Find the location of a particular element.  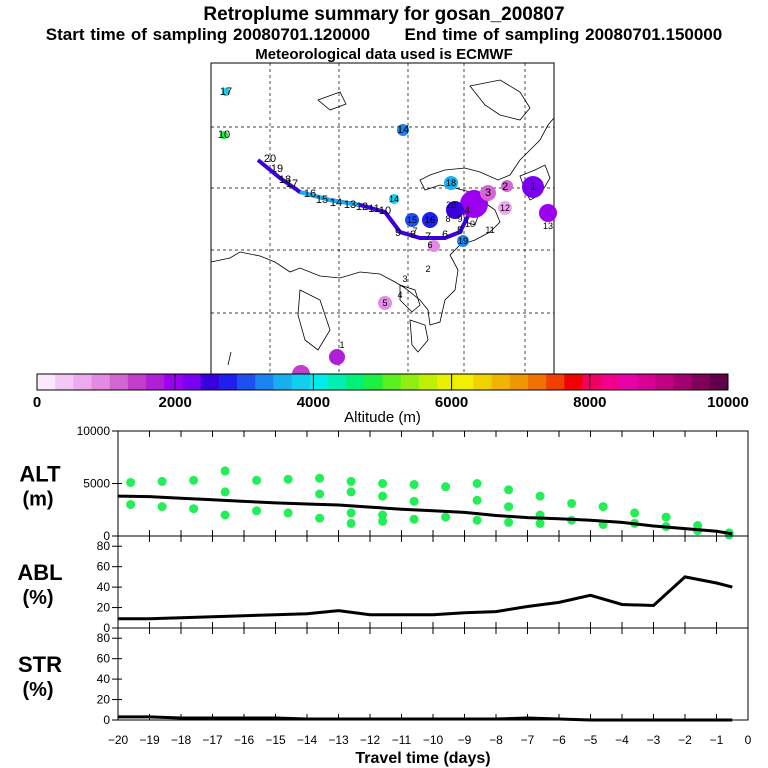

map-label: 10 is located at coordinates (385, 211).